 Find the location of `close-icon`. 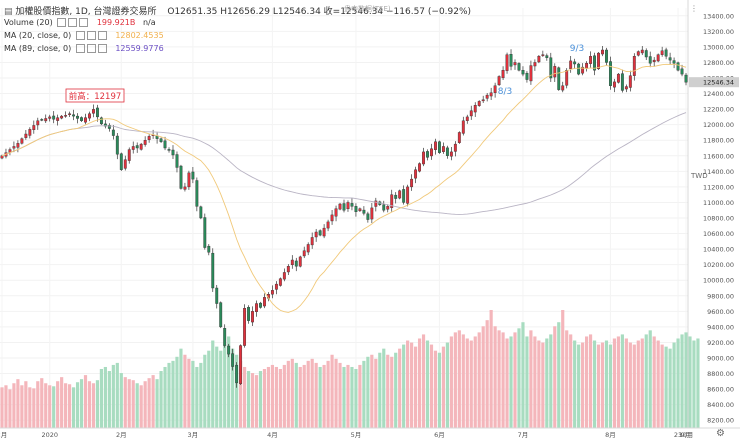

close-icon is located at coordinates (102, 35).